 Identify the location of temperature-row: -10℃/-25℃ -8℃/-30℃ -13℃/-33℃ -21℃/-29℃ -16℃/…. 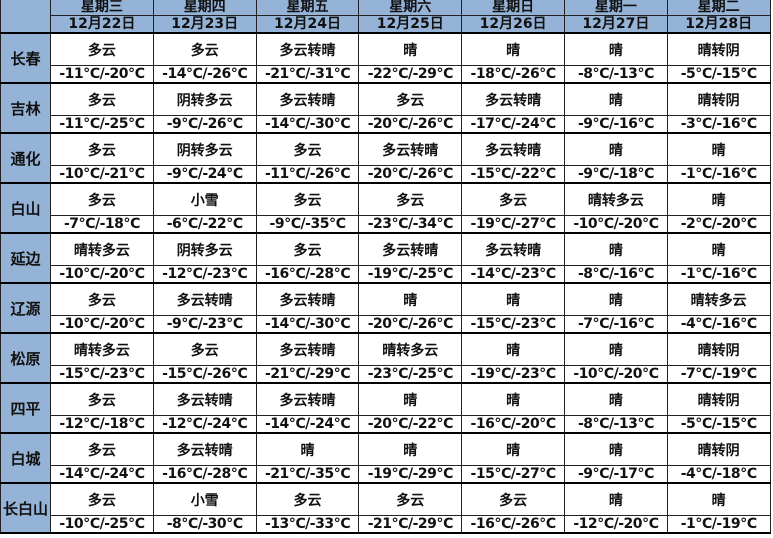
(386, 524).